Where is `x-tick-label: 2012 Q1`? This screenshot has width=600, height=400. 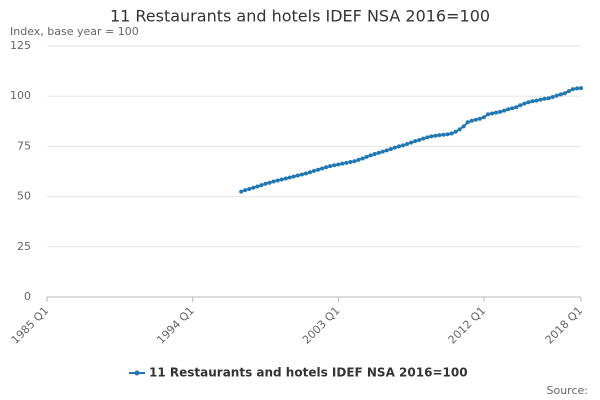
x-tick-label: 2012 Q1 is located at coordinates (467, 325).